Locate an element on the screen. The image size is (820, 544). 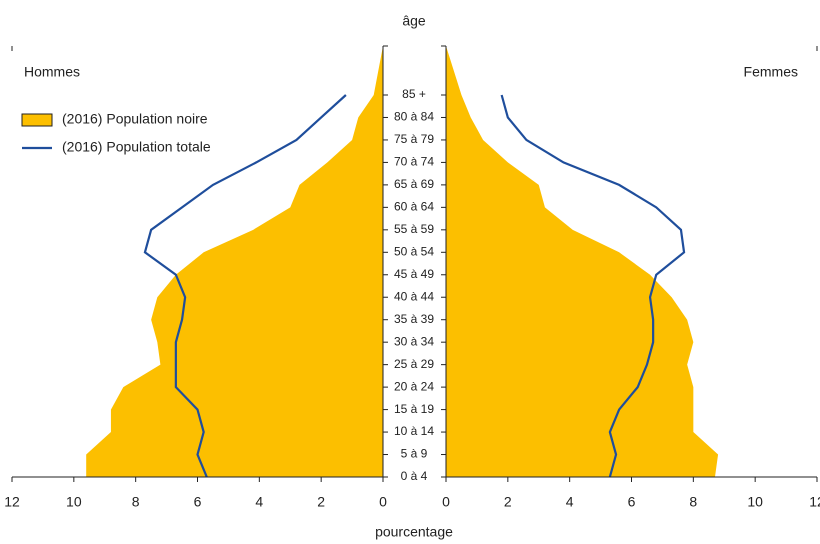
panel-title: Femmes is located at coordinates (771, 72).